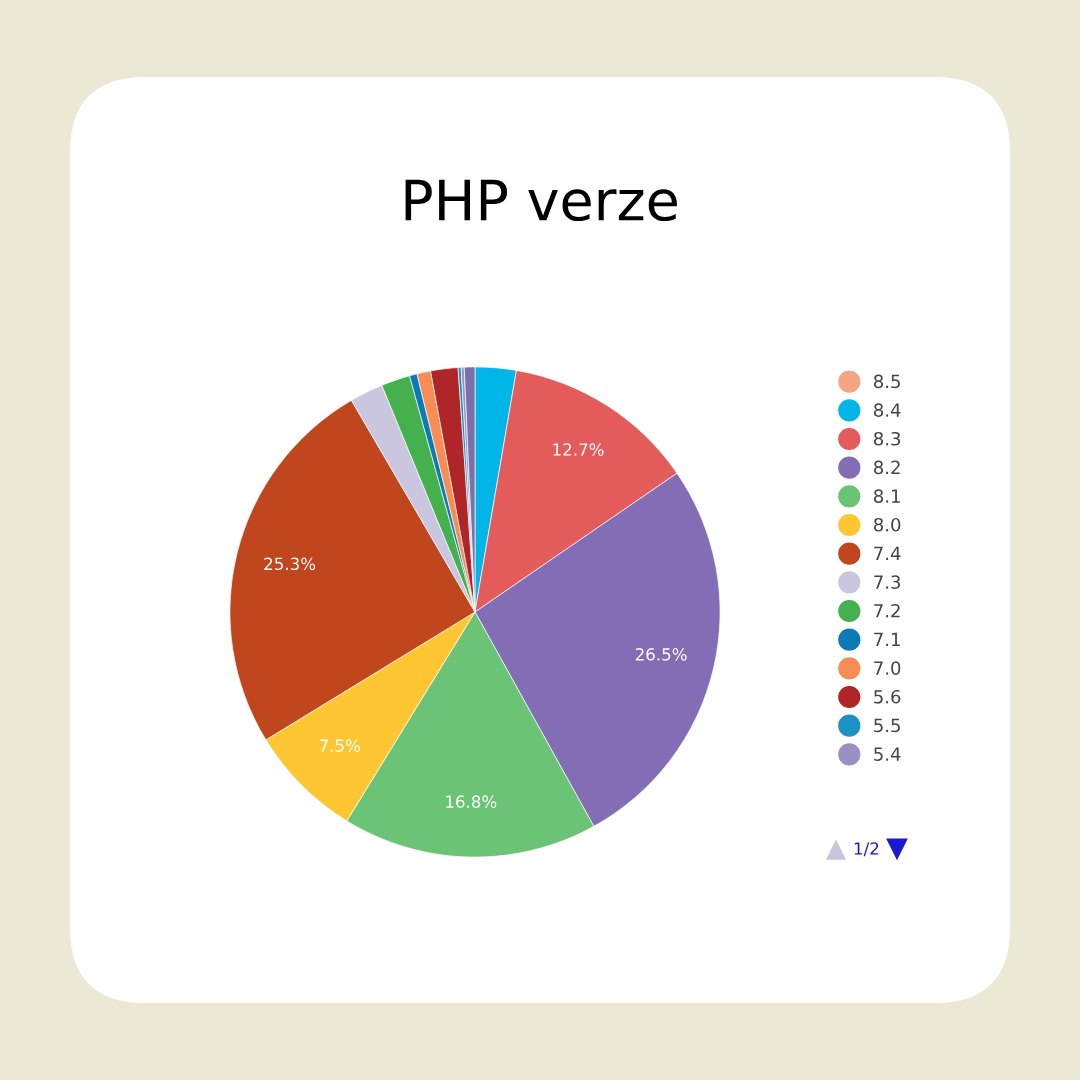 This screenshot has height=1080, width=1080. Describe the element at coordinates (887, 582) in the screenshot. I see `legend-label: 7.3` at that location.